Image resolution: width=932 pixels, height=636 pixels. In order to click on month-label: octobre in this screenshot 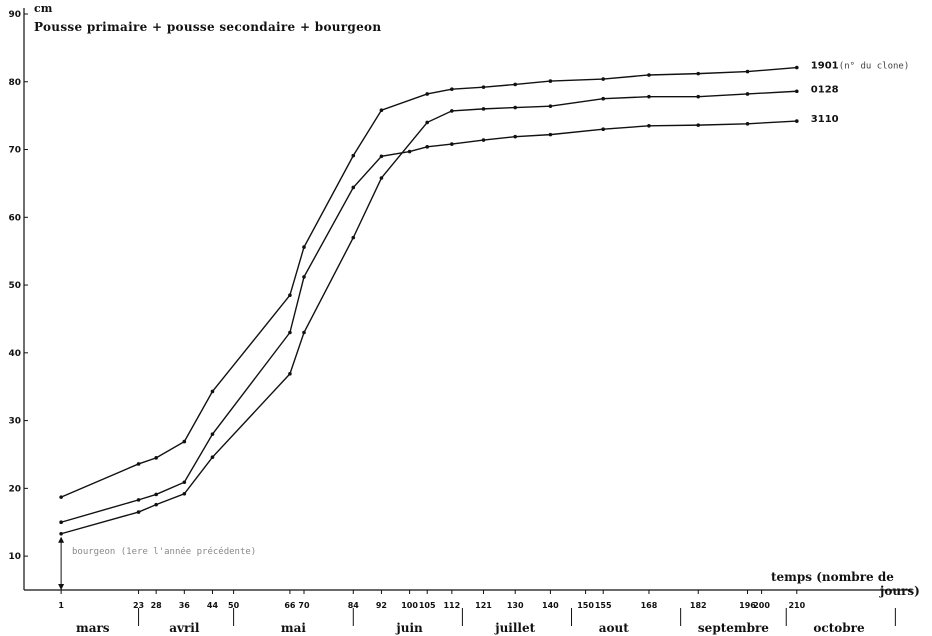, I will do `click(839, 628)`.